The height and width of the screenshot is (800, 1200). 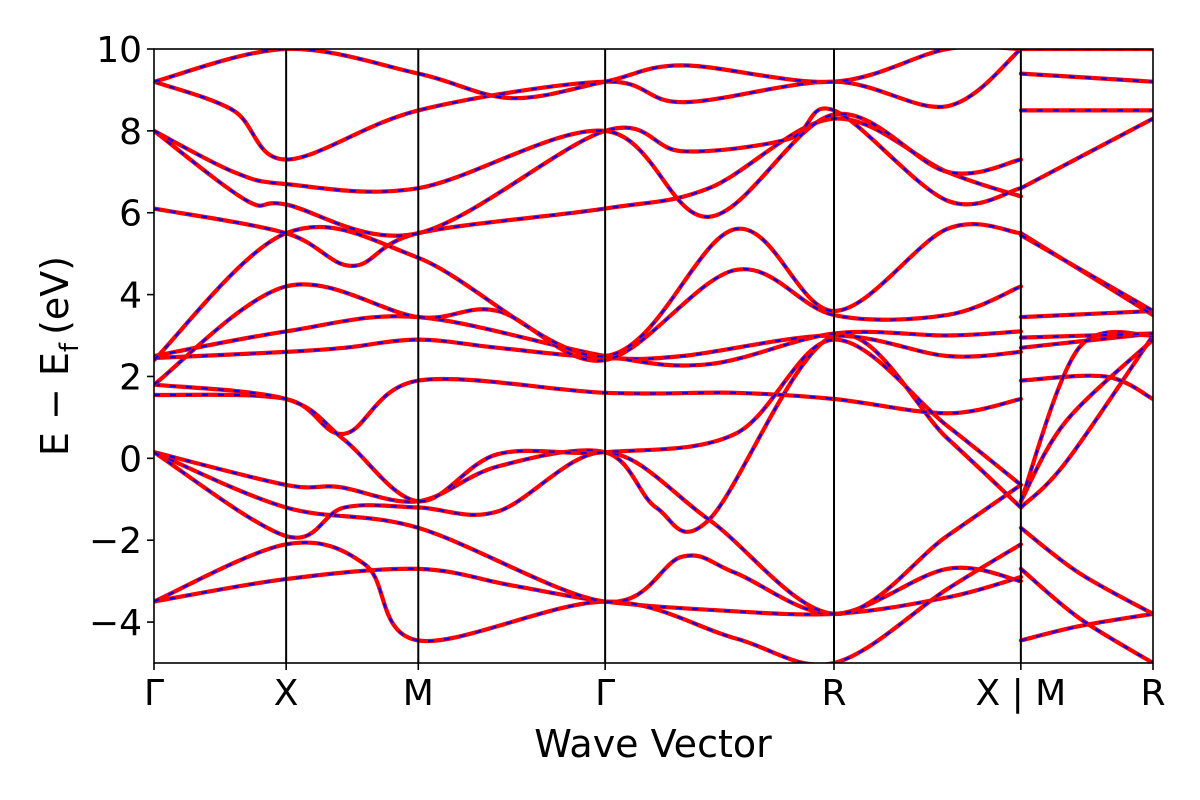 What do you see at coordinates (115, 623) in the screenshot?
I see `y-tick-label-0: −4` at bounding box center [115, 623].